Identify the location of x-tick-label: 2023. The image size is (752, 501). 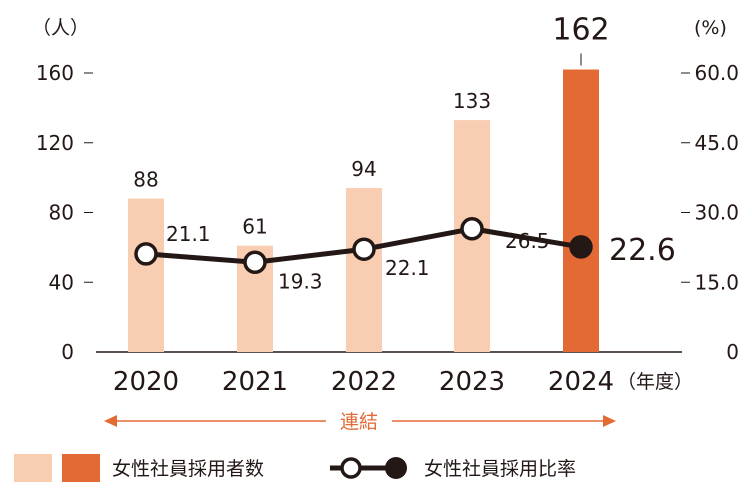
(472, 382).